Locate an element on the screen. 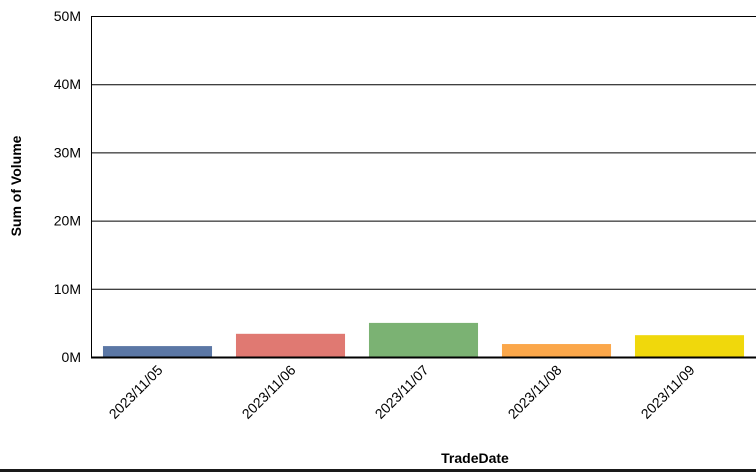  y-tick-label: 30M is located at coordinates (67, 152).